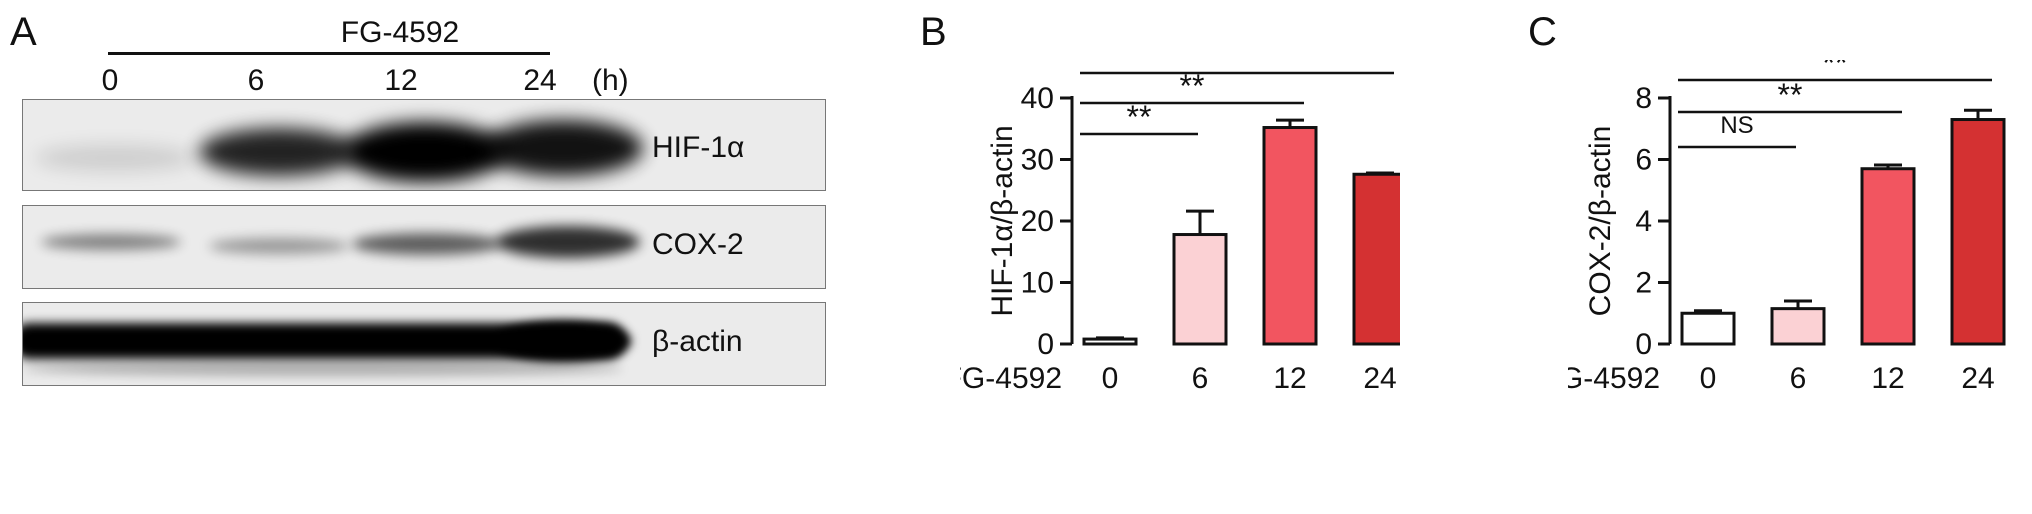 This screenshot has width=2032, height=514. What do you see at coordinates (323, 369) in the screenshot?
I see `band-actin-shadow` at bounding box center [323, 369].